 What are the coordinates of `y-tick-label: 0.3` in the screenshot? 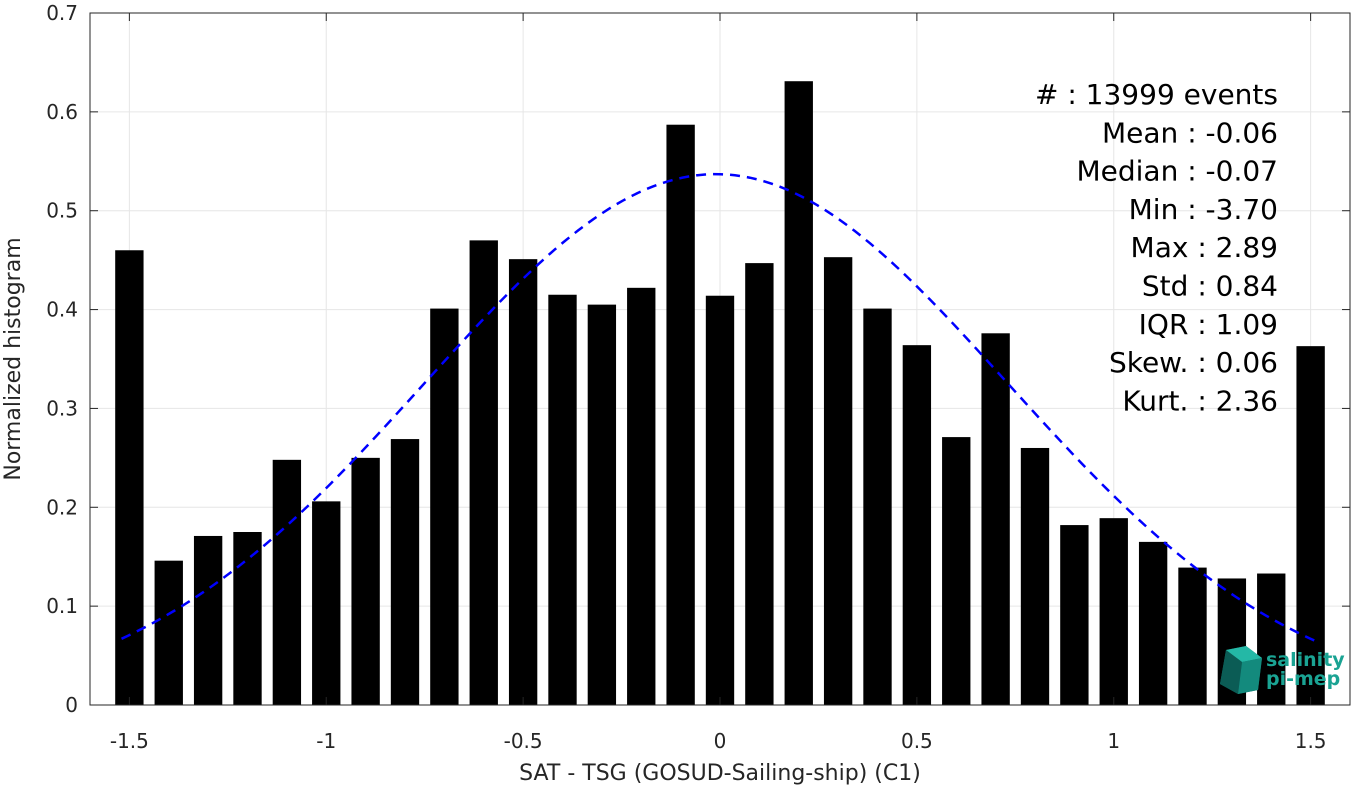 It's located at (62, 408).